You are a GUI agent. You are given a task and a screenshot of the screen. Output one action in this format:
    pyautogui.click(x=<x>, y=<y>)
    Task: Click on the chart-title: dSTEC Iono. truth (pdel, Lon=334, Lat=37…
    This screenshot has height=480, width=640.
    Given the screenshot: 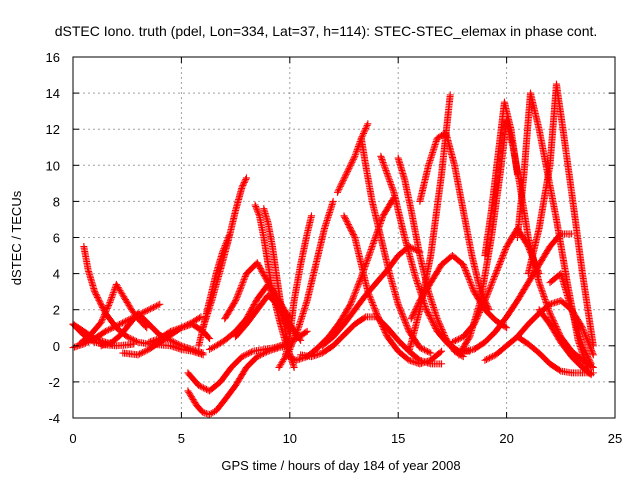 What is the action you would take?
    pyautogui.click(x=326, y=31)
    